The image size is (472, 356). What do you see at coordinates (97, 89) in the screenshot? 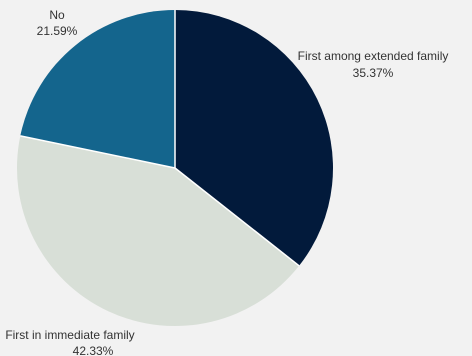
I see `pie-slice-no` at bounding box center [97, 89].